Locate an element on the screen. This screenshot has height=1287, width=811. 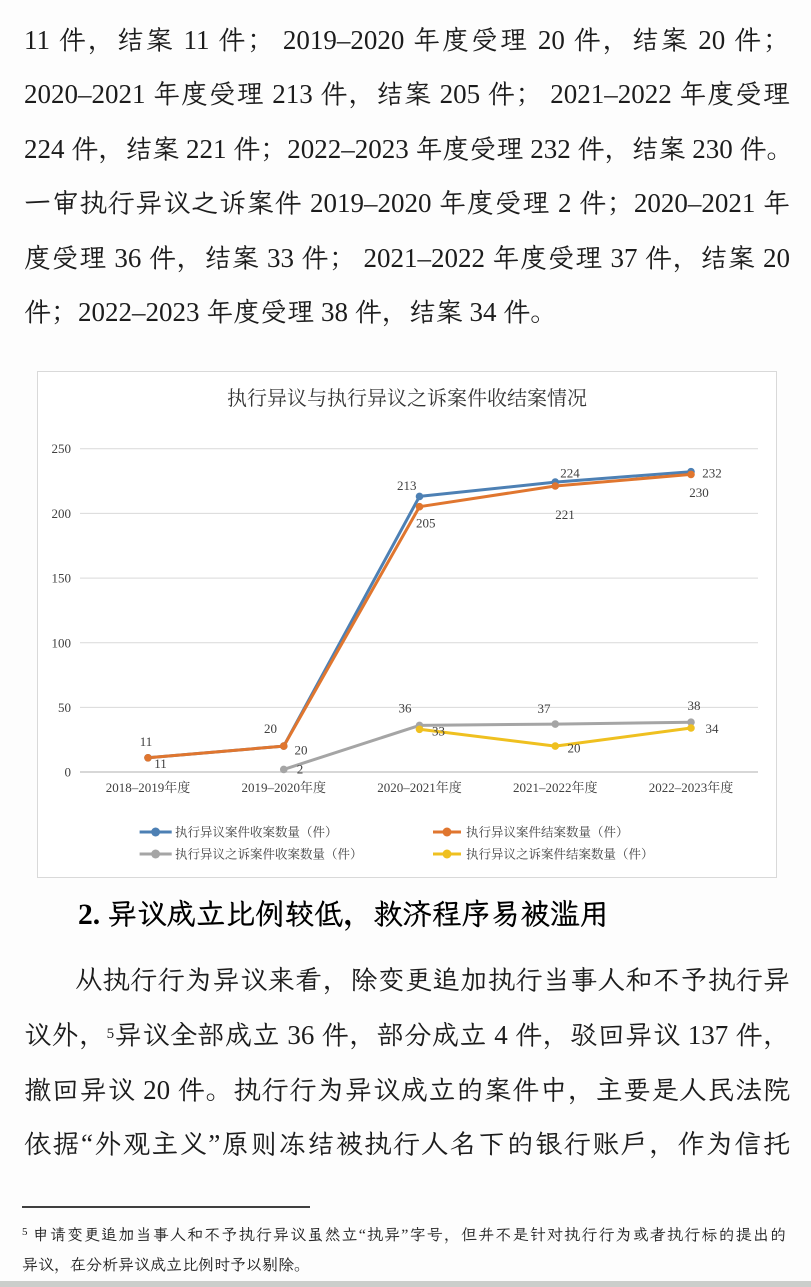
svg-text: 50 is located at coordinates (64, 707).